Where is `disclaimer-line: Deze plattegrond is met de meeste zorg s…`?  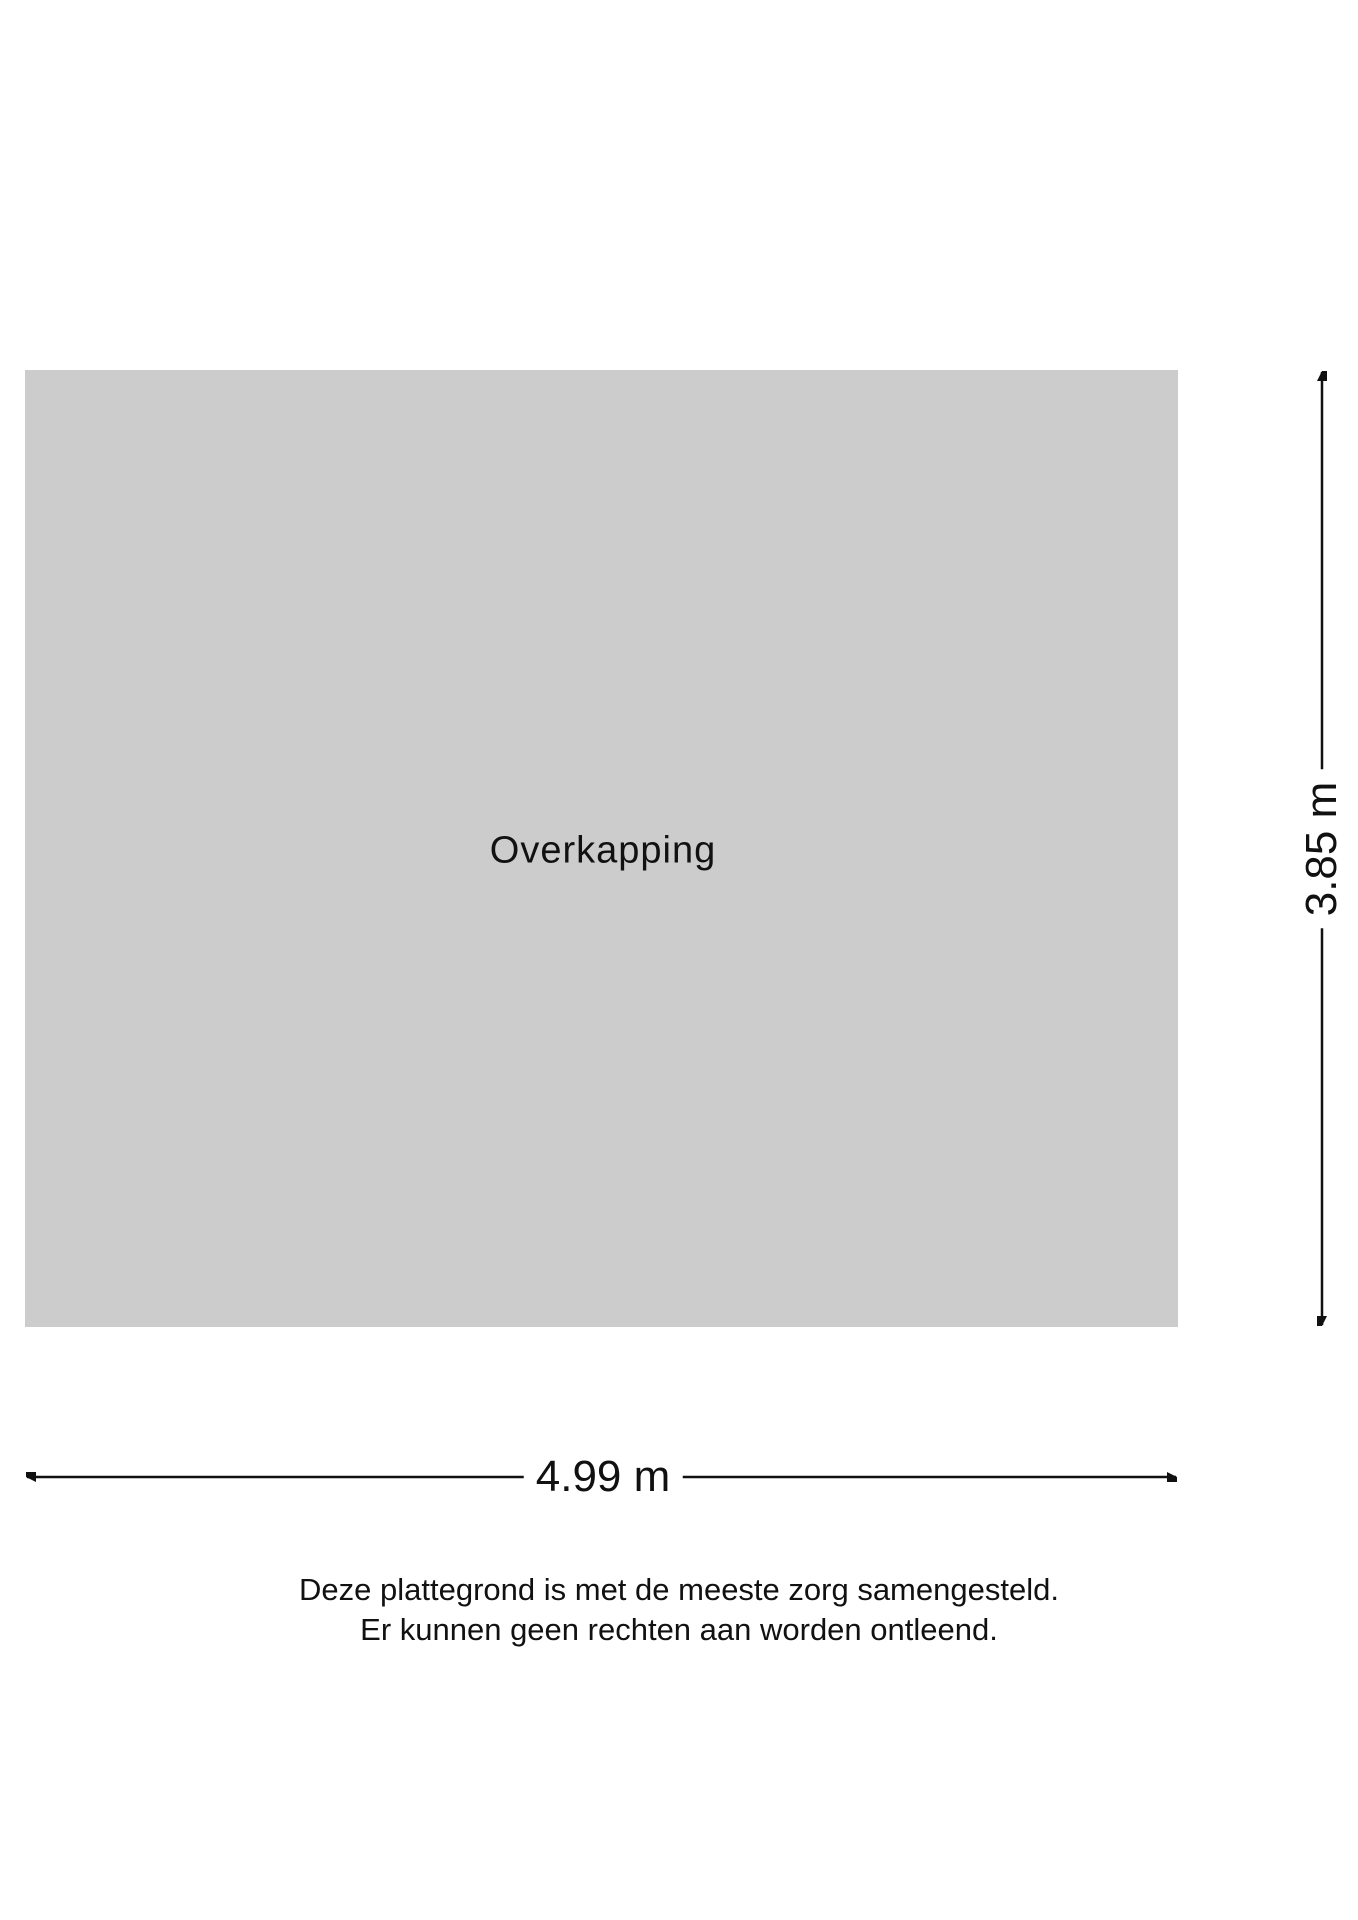 disclaimer-line: Deze plattegrond is met de meeste zorg s… is located at coordinates (679, 1589).